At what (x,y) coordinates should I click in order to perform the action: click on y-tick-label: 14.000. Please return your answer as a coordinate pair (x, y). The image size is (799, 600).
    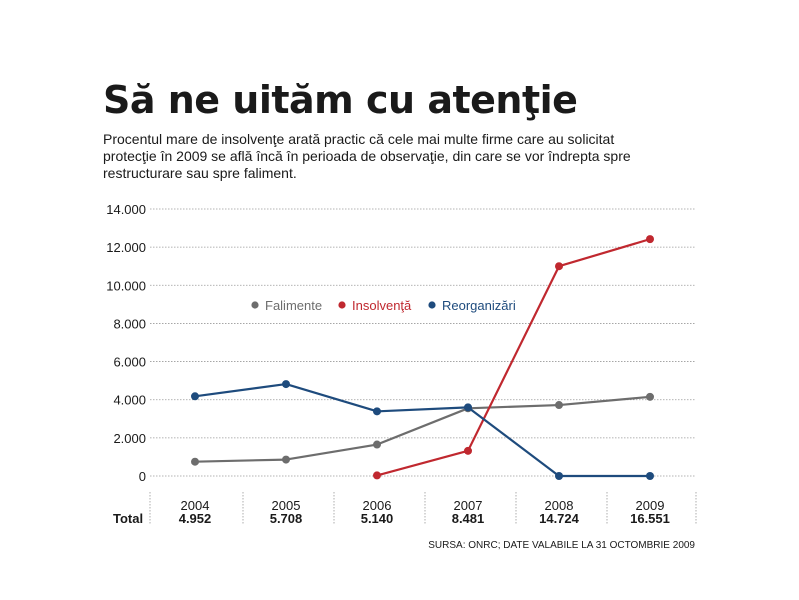
    Looking at the image, I should click on (126, 209).